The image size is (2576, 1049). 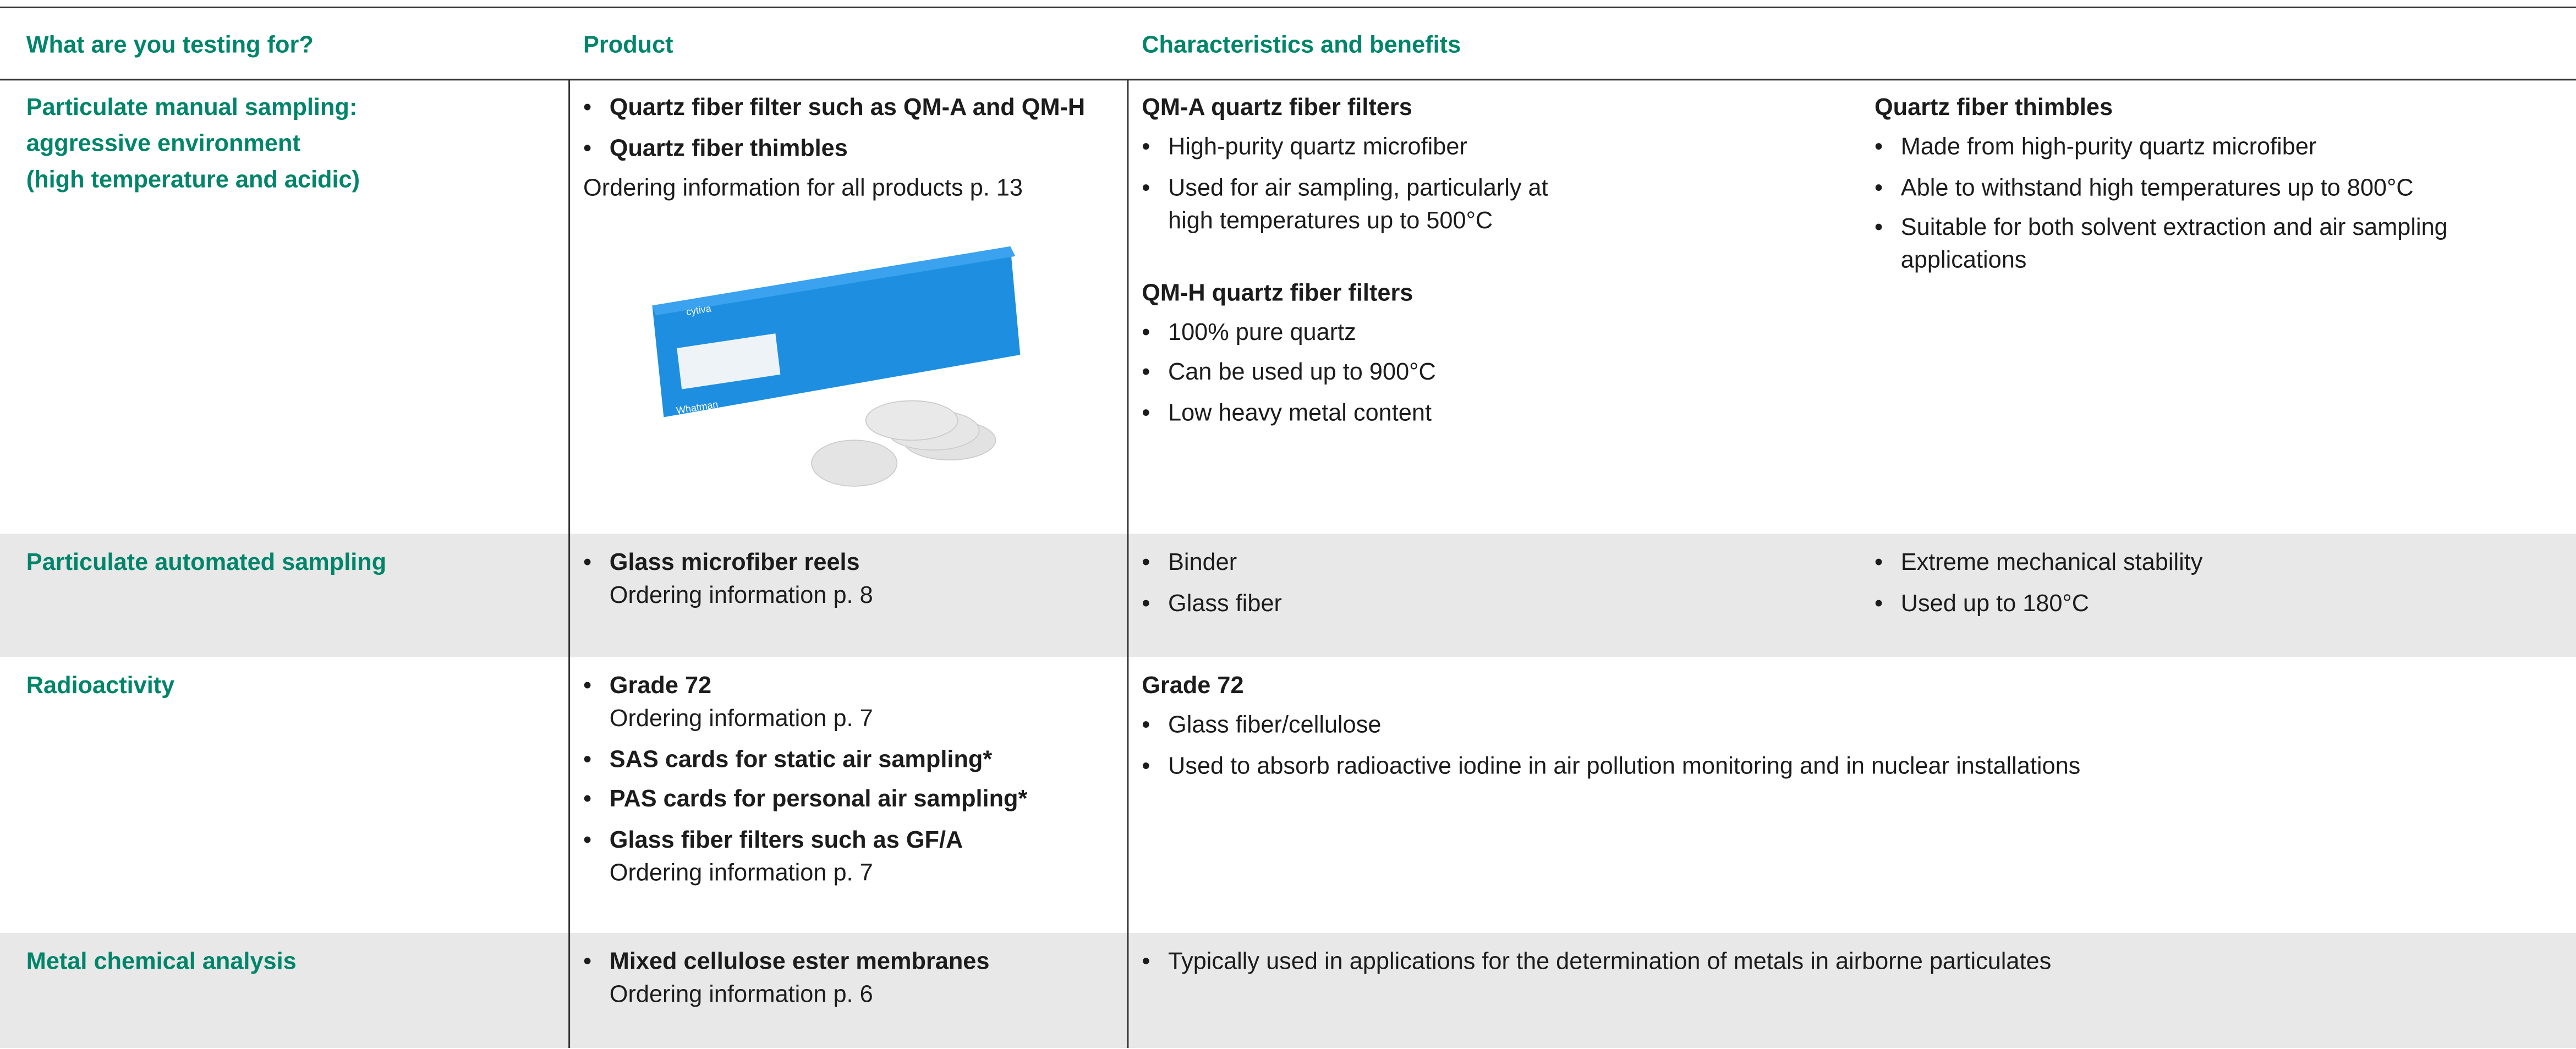 I want to click on benefit-item: Extreme mechanical stability, so click(x=2203, y=564).